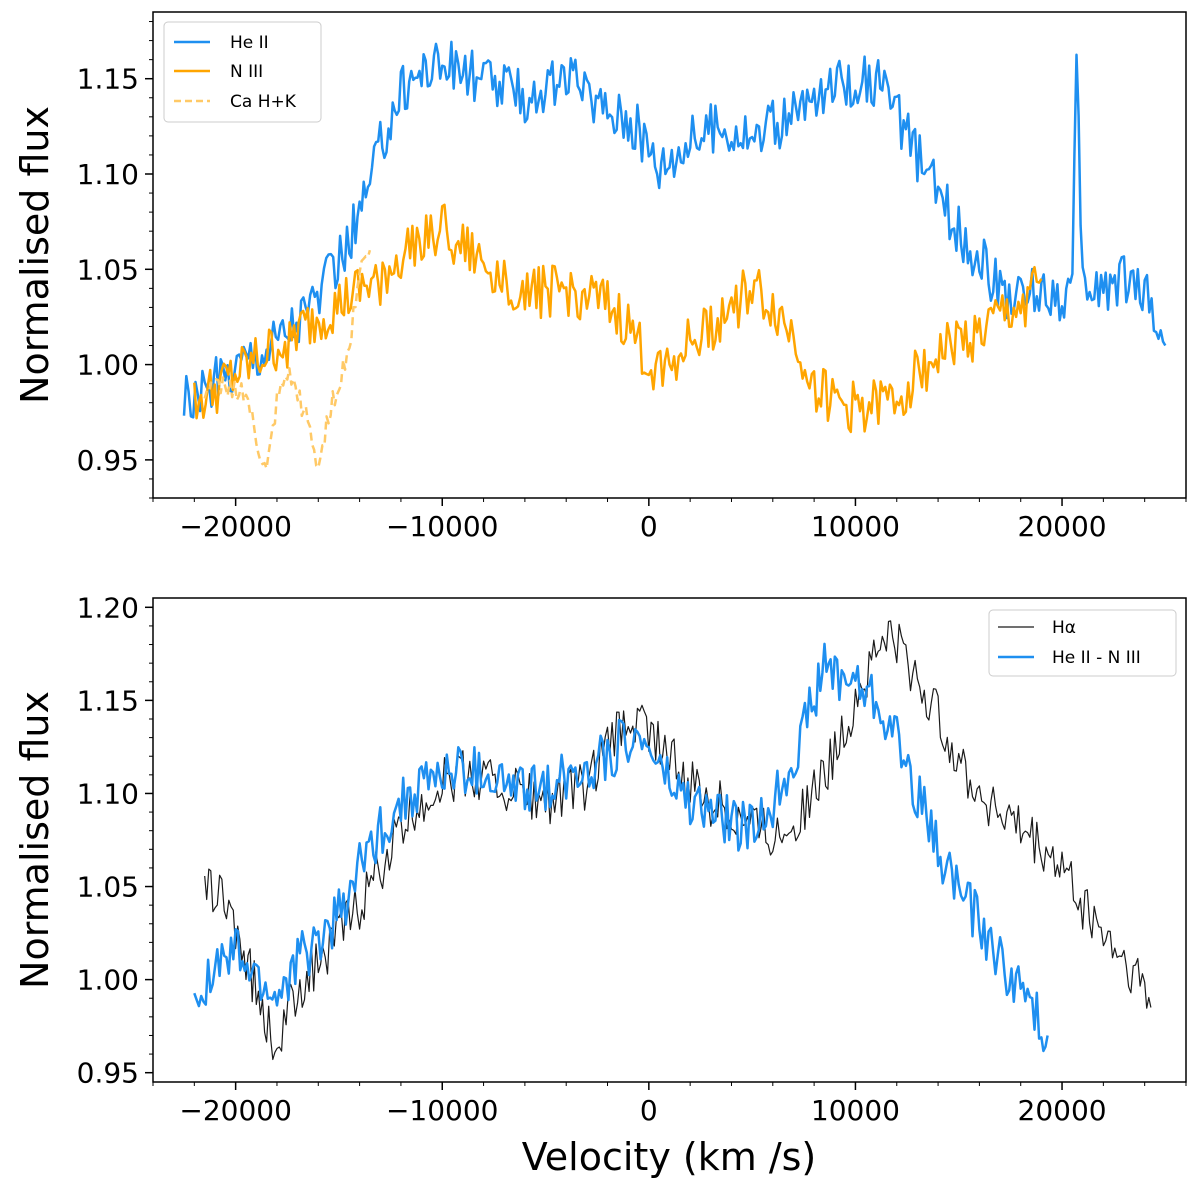 The width and height of the screenshot is (1200, 1188). I want to click on legend-label-halpha: Hα, so click(1064, 628).